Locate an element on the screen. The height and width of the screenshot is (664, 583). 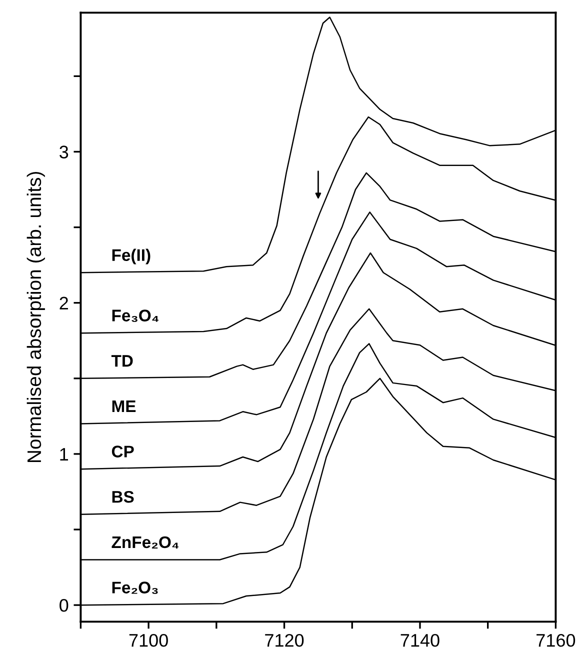
series-label: Fe₂O₃ is located at coordinates (135, 588).